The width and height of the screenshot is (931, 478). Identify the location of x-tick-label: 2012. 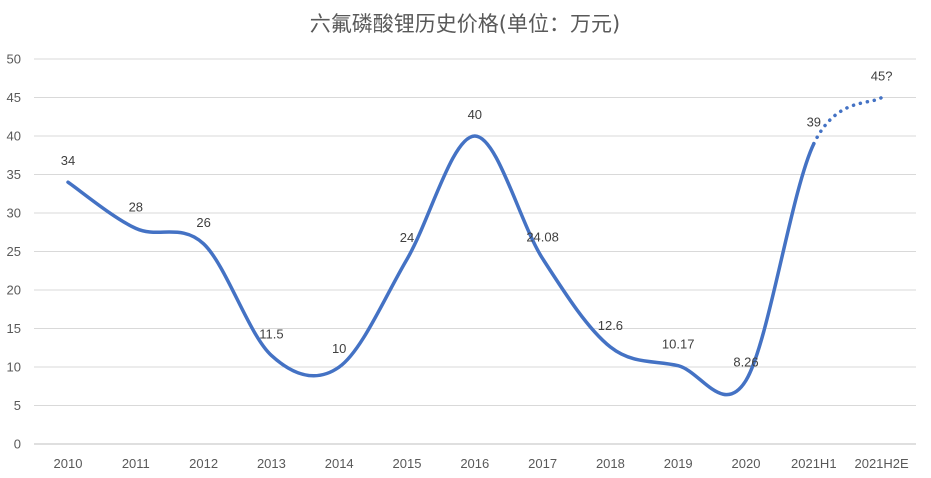
(203, 463).